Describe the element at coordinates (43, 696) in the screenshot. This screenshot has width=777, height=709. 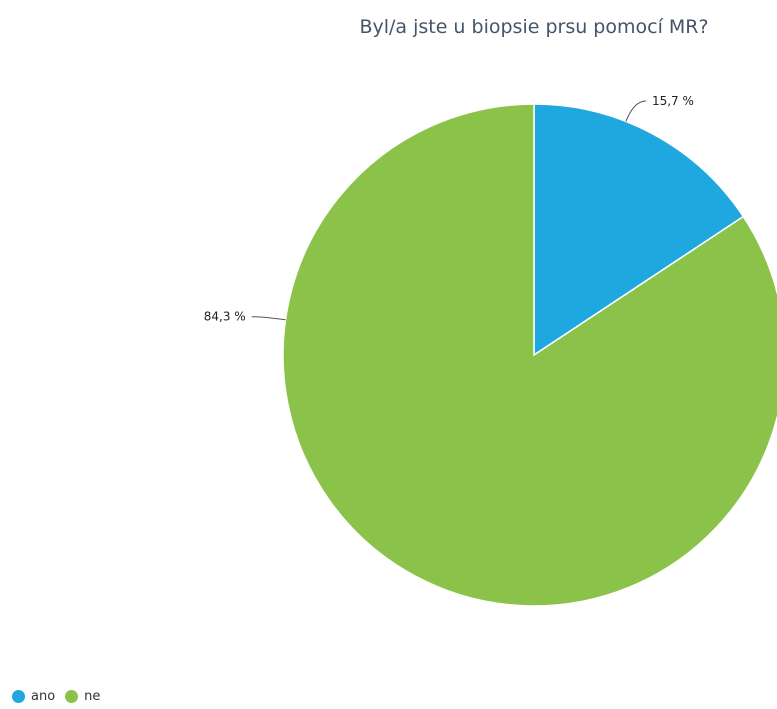
I see `legend-label-ano: ano` at that location.